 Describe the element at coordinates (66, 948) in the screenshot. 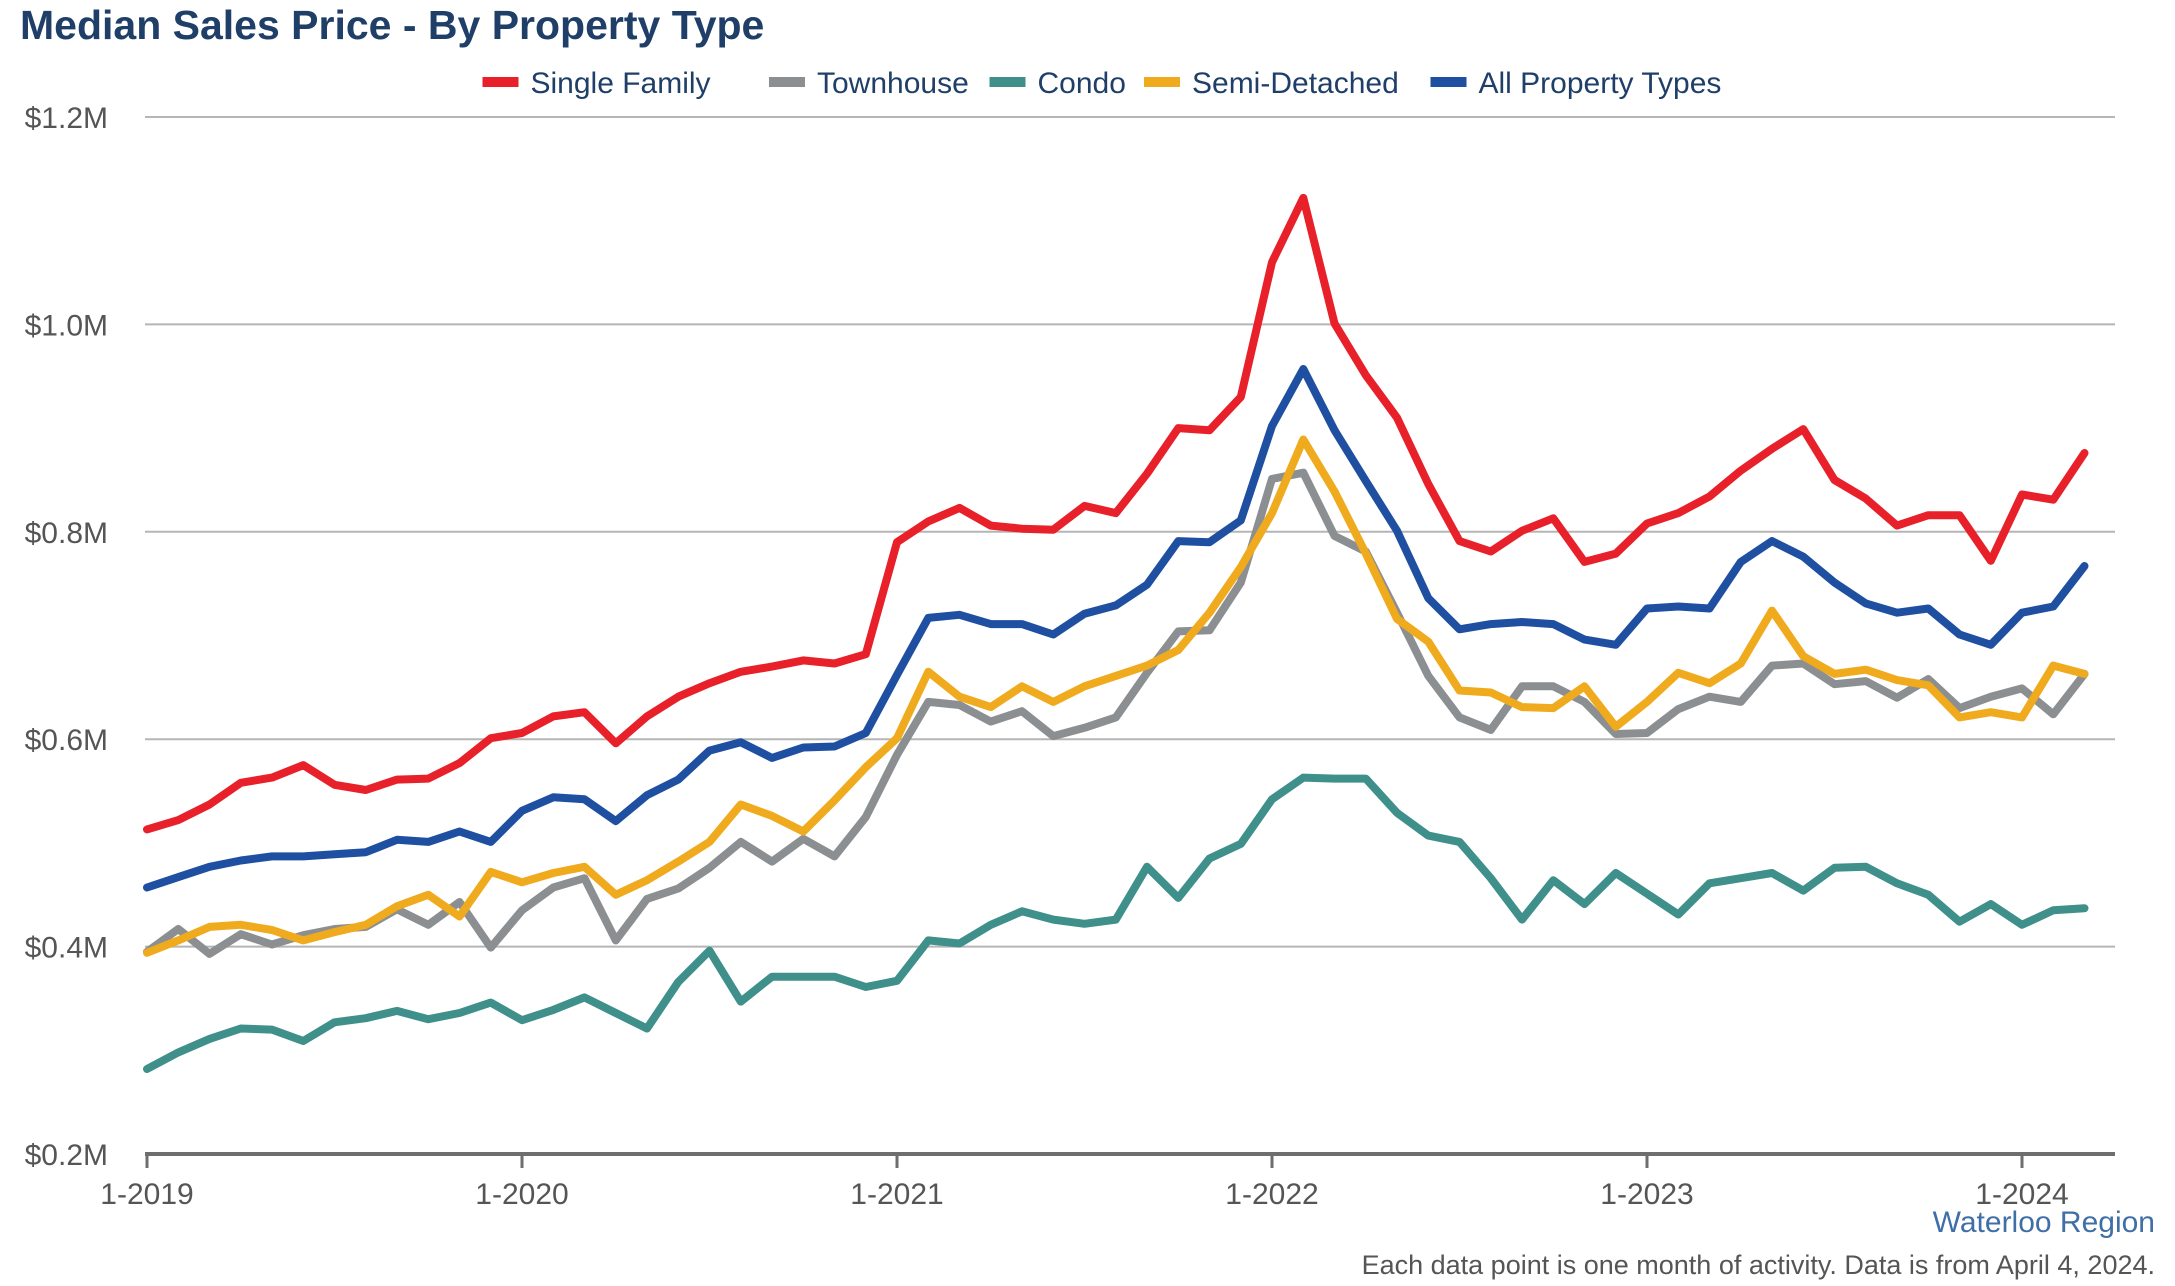

I see `y-tick-label: $0.4M` at that location.